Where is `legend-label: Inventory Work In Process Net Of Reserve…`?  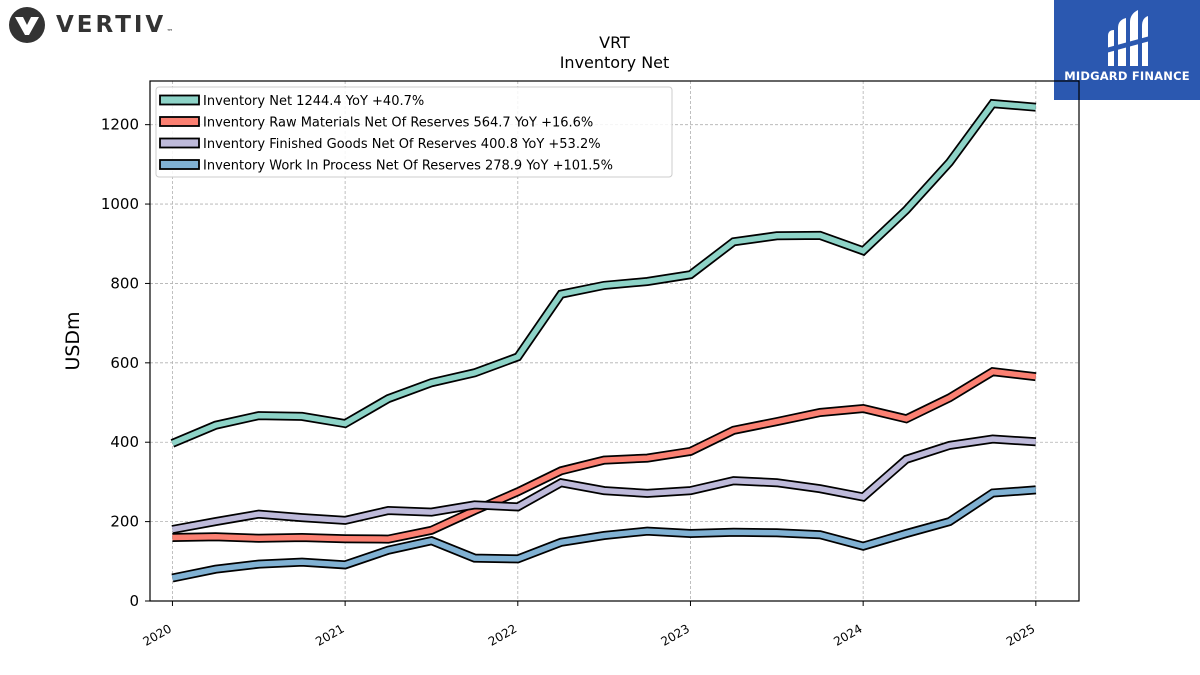 legend-label: Inventory Work In Process Net Of Reserve… is located at coordinates (408, 166).